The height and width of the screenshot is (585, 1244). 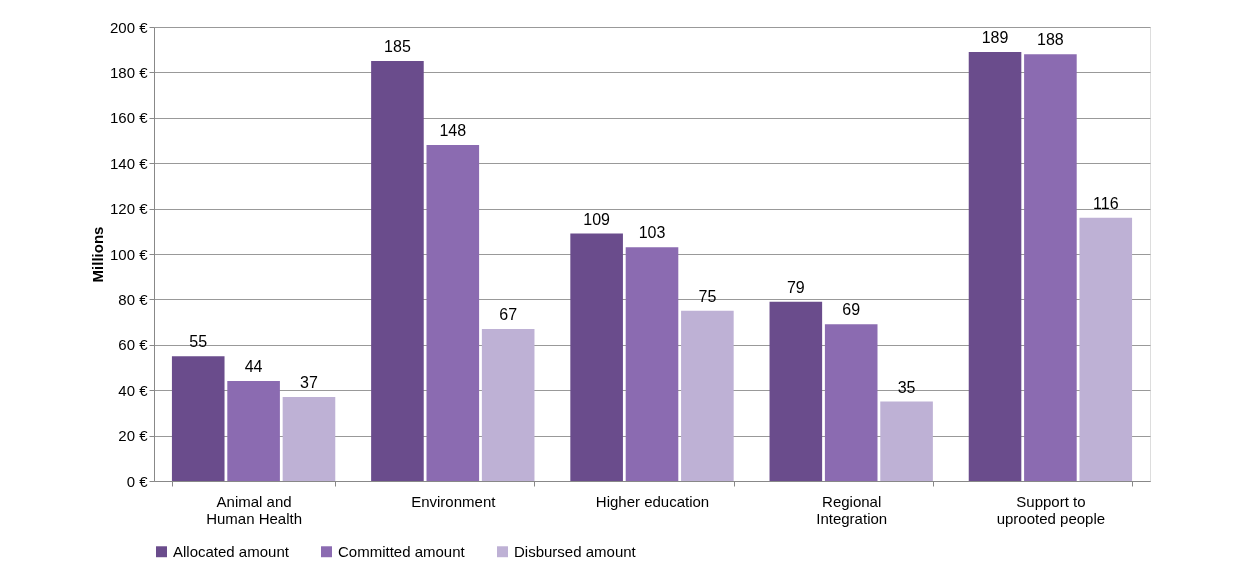 What do you see at coordinates (852, 509) in the screenshot?
I see `x-tick-label: Regional Integration` at bounding box center [852, 509].